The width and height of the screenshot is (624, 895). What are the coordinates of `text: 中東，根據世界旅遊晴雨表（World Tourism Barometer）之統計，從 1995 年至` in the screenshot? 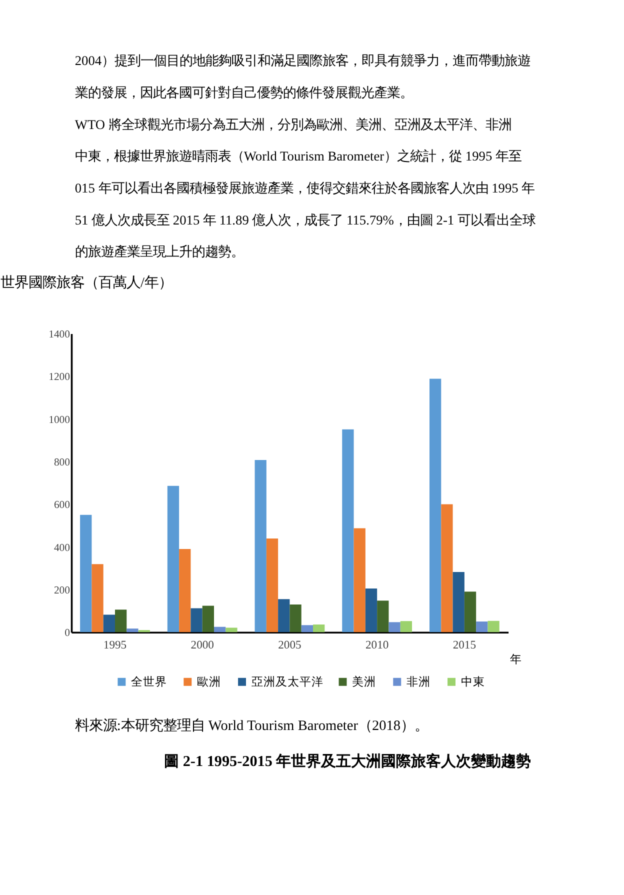 It's located at (298, 156).